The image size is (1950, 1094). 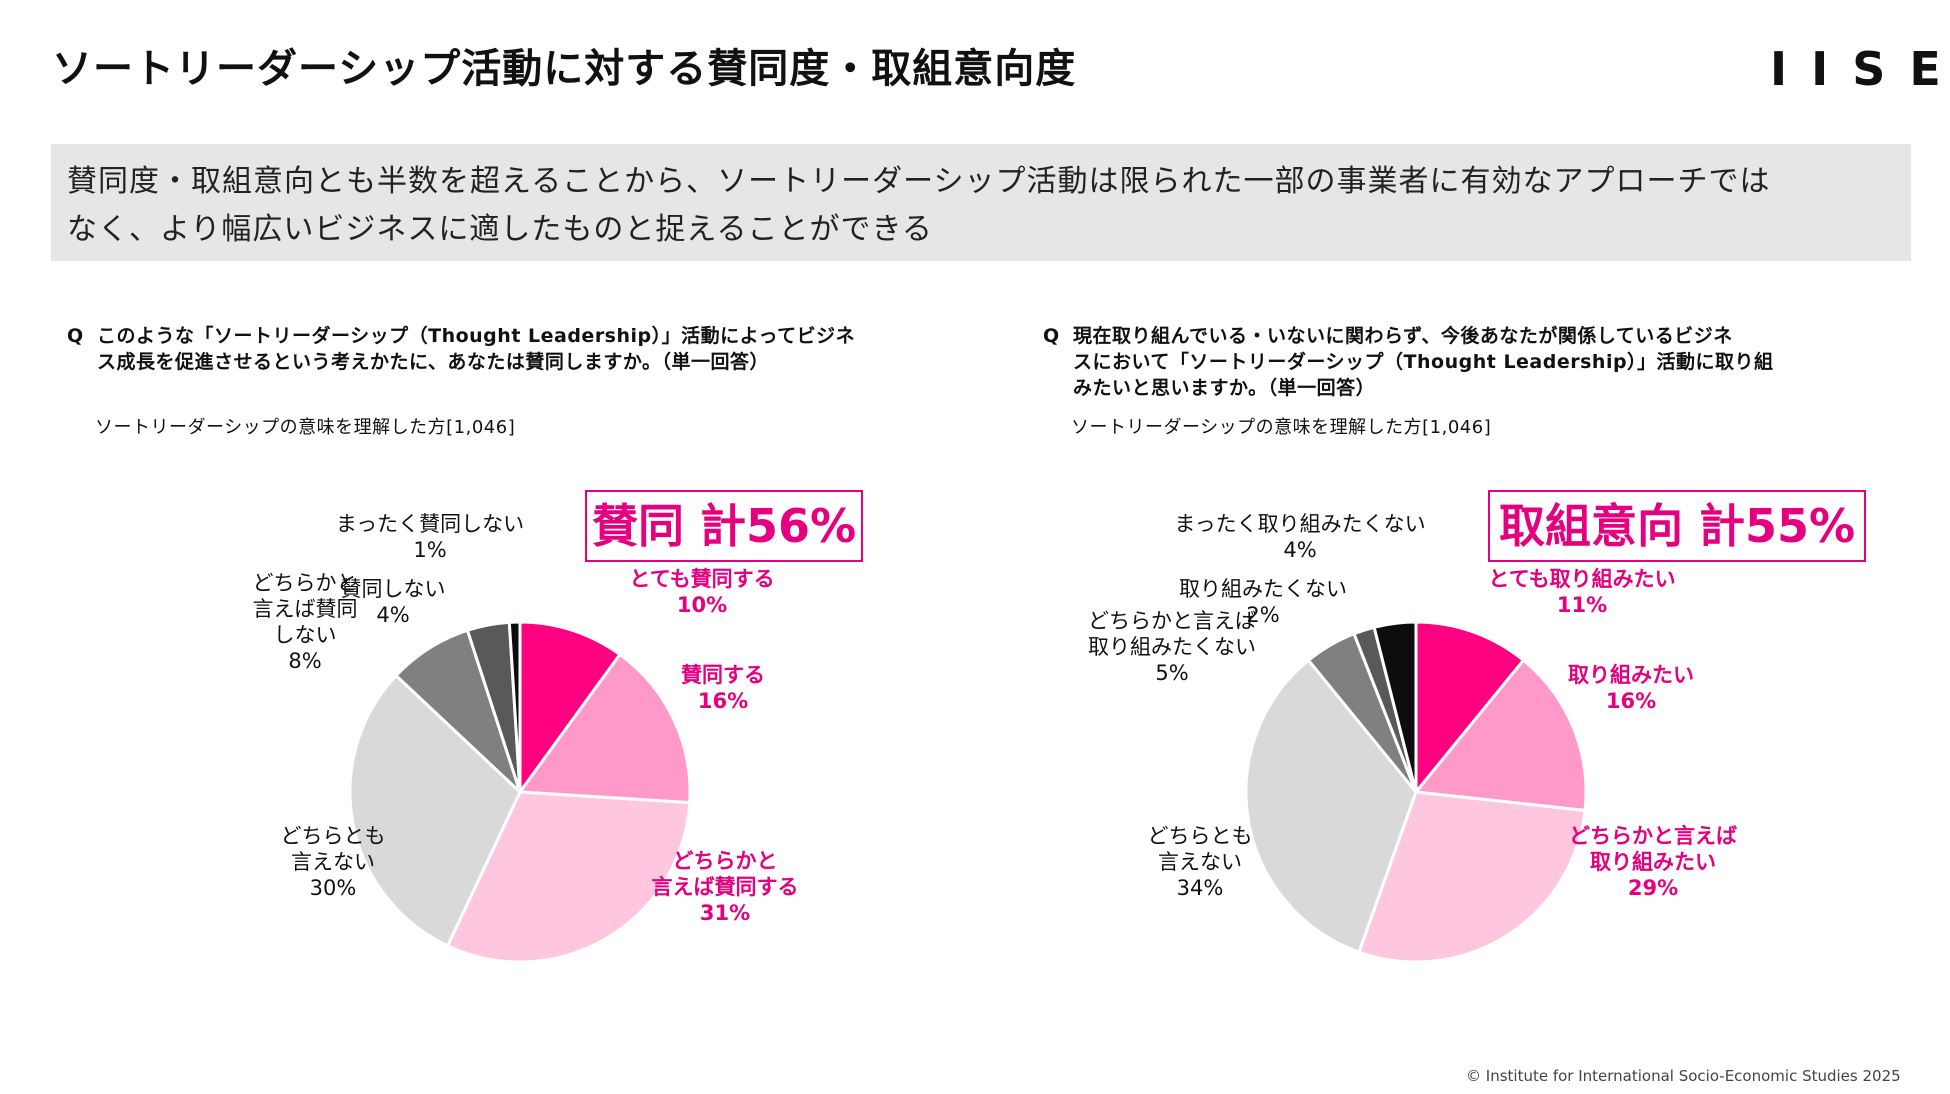 What do you see at coordinates (393, 602) in the screenshot?
I see `slice-label: 賛同しない 4%` at bounding box center [393, 602].